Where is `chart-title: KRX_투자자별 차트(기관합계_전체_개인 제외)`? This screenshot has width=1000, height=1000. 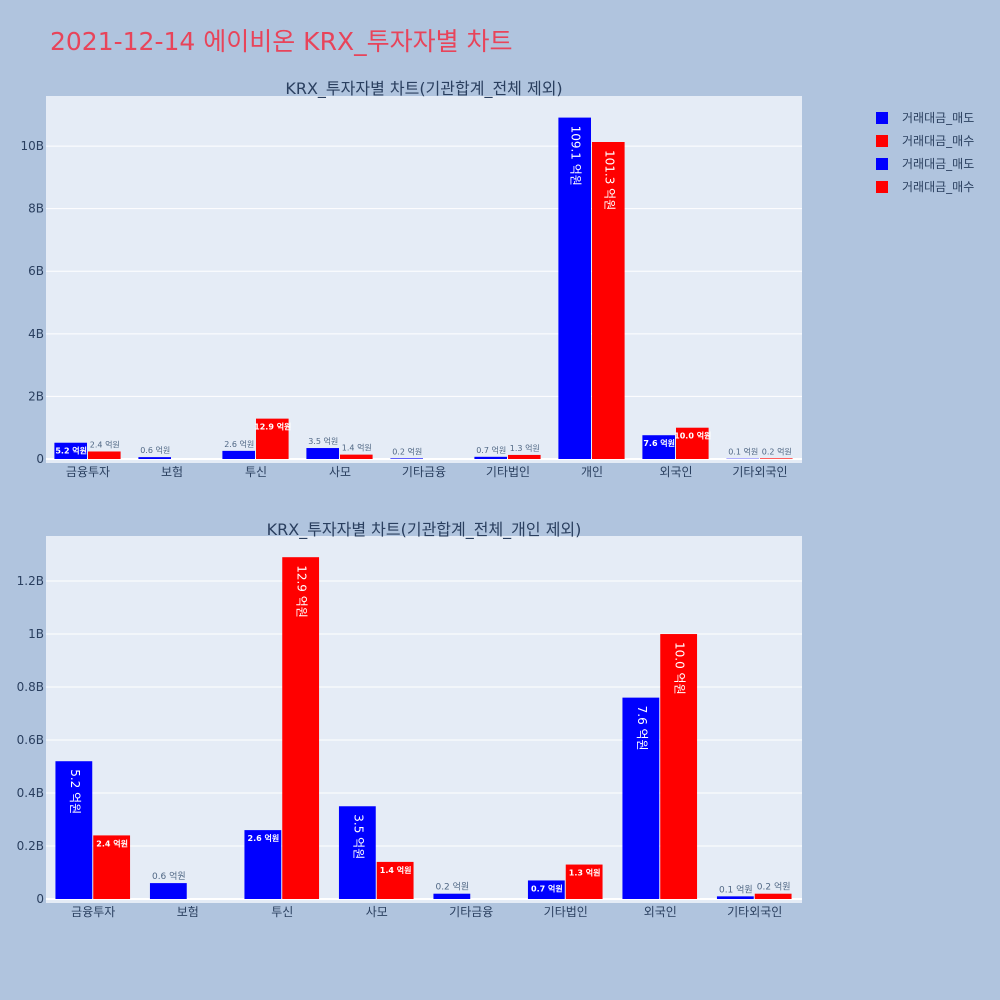
chart-title: KRX_투자자별 차트(기관합계_전체_개인 제외) is located at coordinates (424, 530).